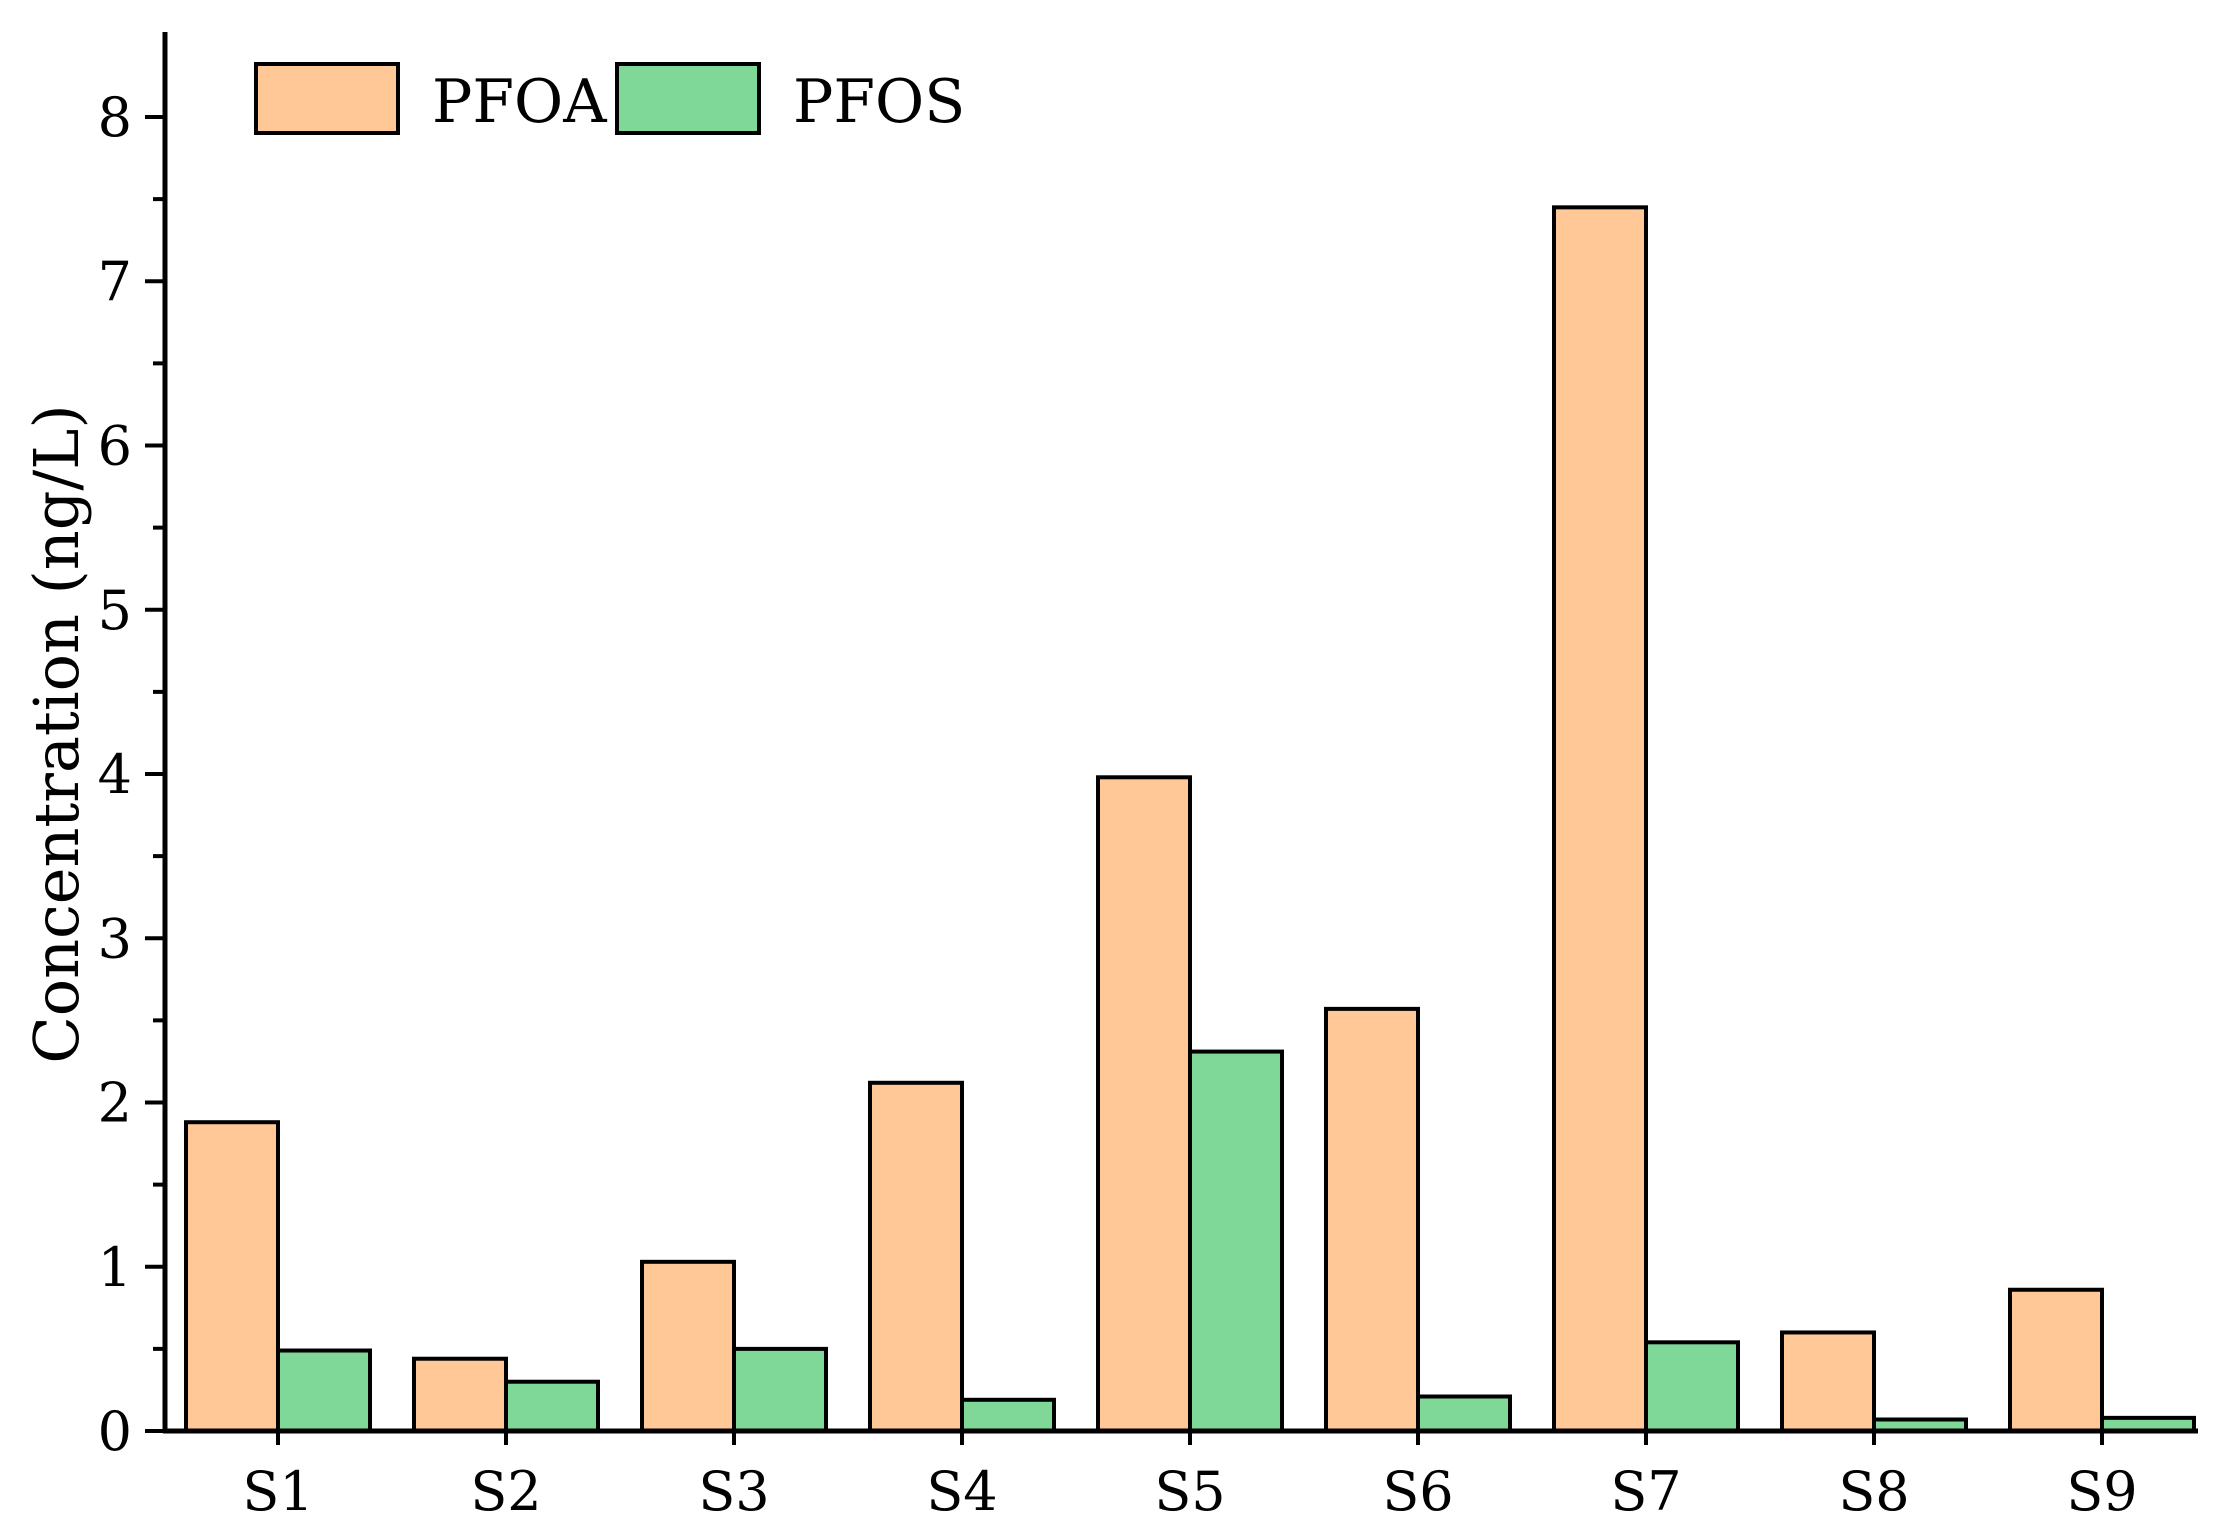 The image size is (2237, 1528). What do you see at coordinates (56, 733) in the screenshot?
I see `y-axis-label: Concentration (ng/L)` at bounding box center [56, 733].